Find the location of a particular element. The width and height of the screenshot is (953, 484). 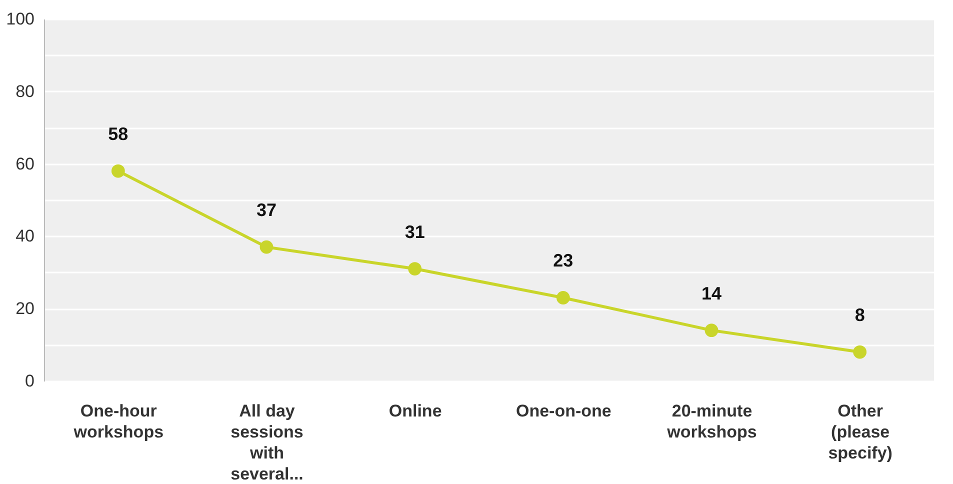

x-tick-label: One-hour workshops is located at coordinates (118, 422).